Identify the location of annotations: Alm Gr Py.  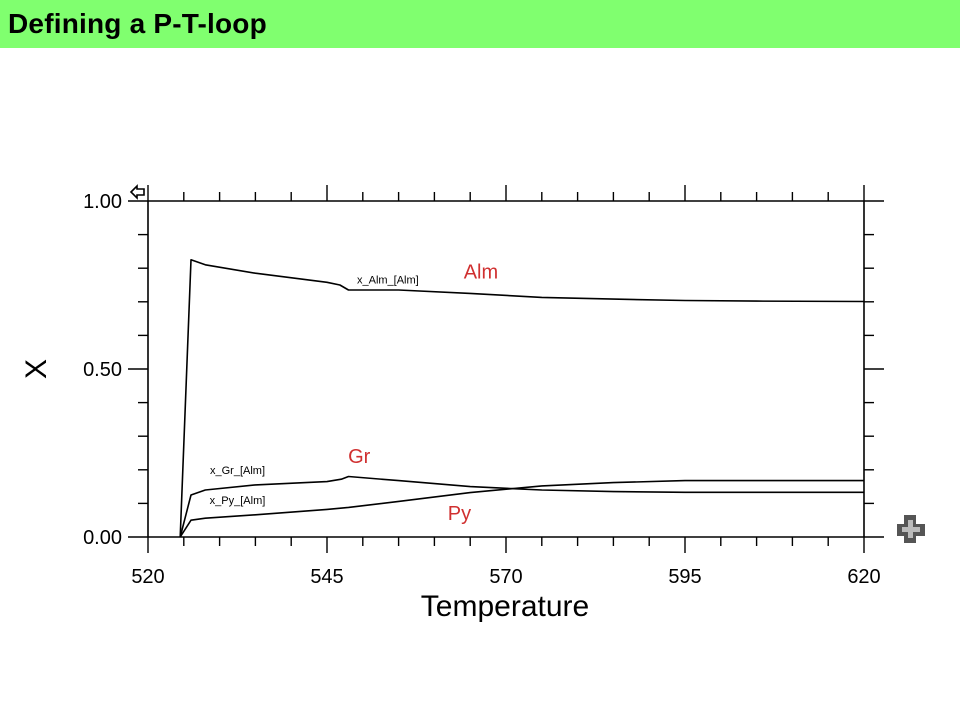
(423, 393).